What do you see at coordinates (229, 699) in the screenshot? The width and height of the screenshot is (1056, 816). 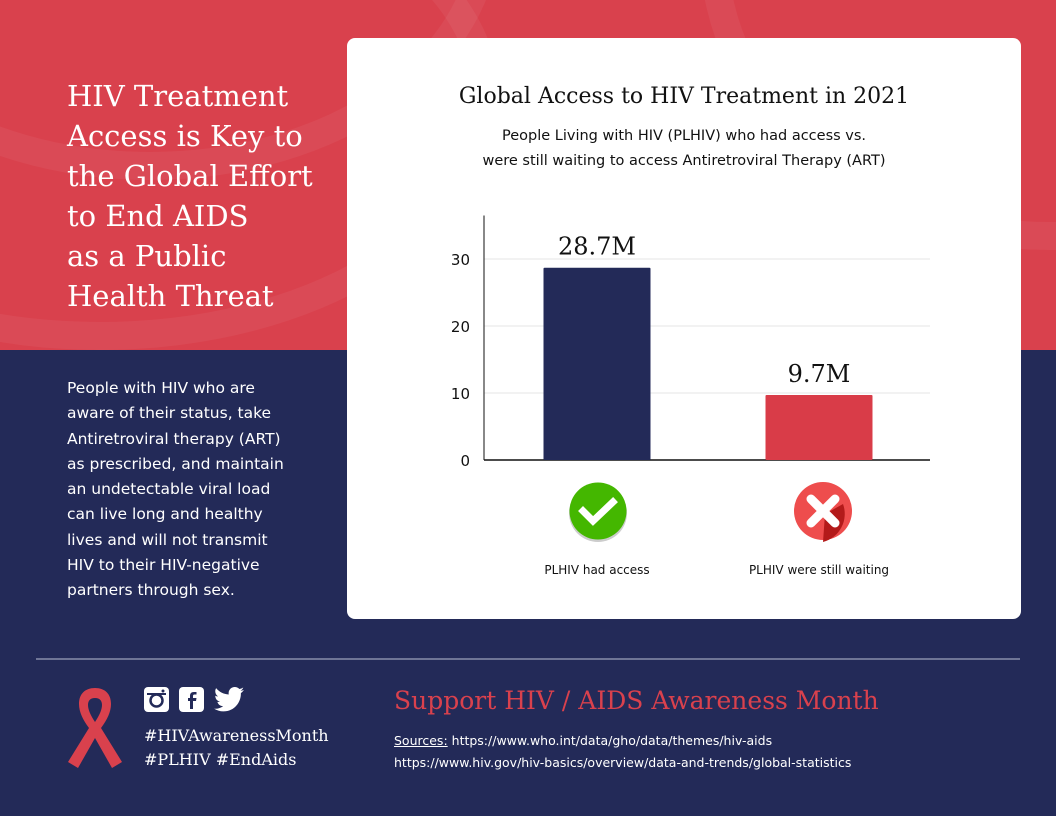 I see `twitter-icon` at bounding box center [229, 699].